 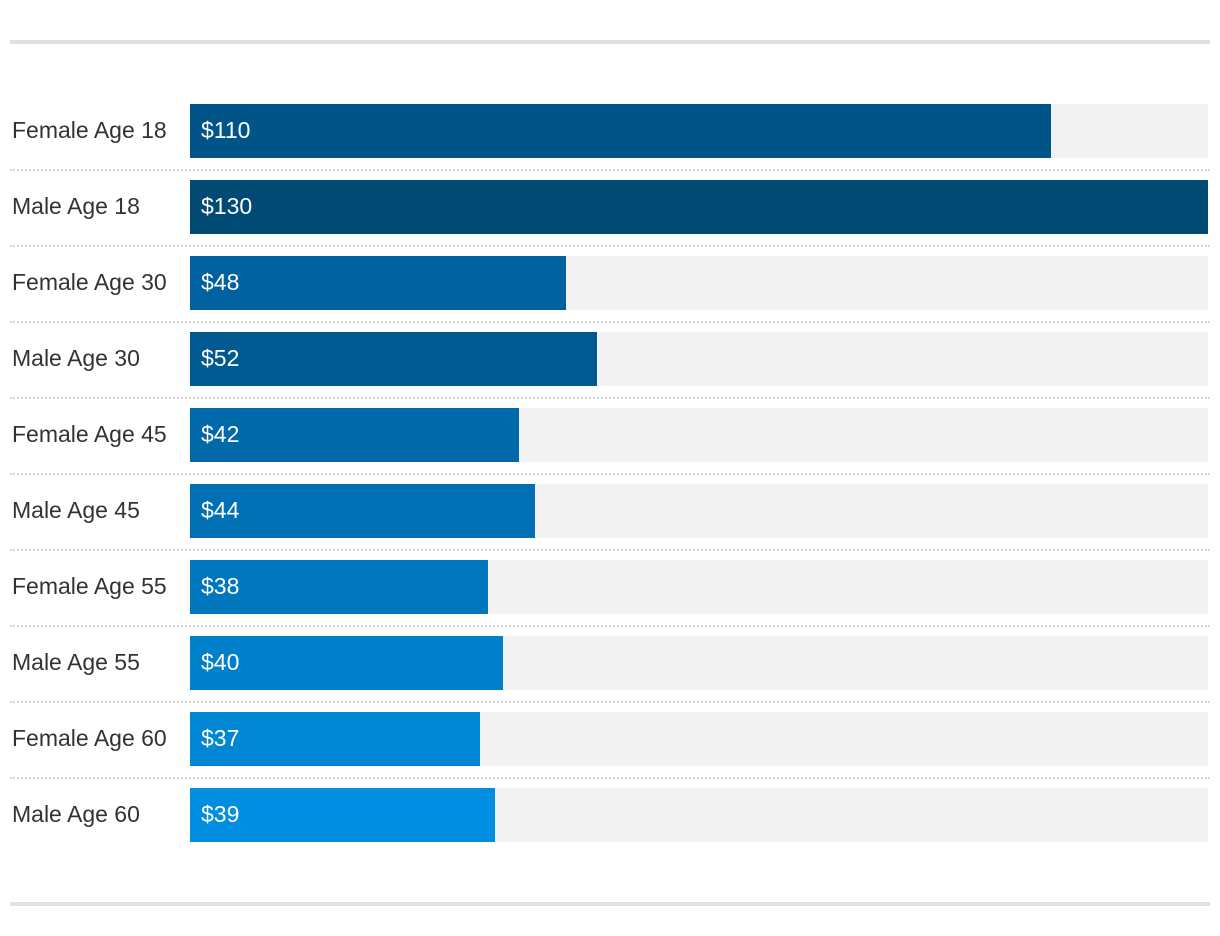 I want to click on bar: $40, so click(x=346, y=663).